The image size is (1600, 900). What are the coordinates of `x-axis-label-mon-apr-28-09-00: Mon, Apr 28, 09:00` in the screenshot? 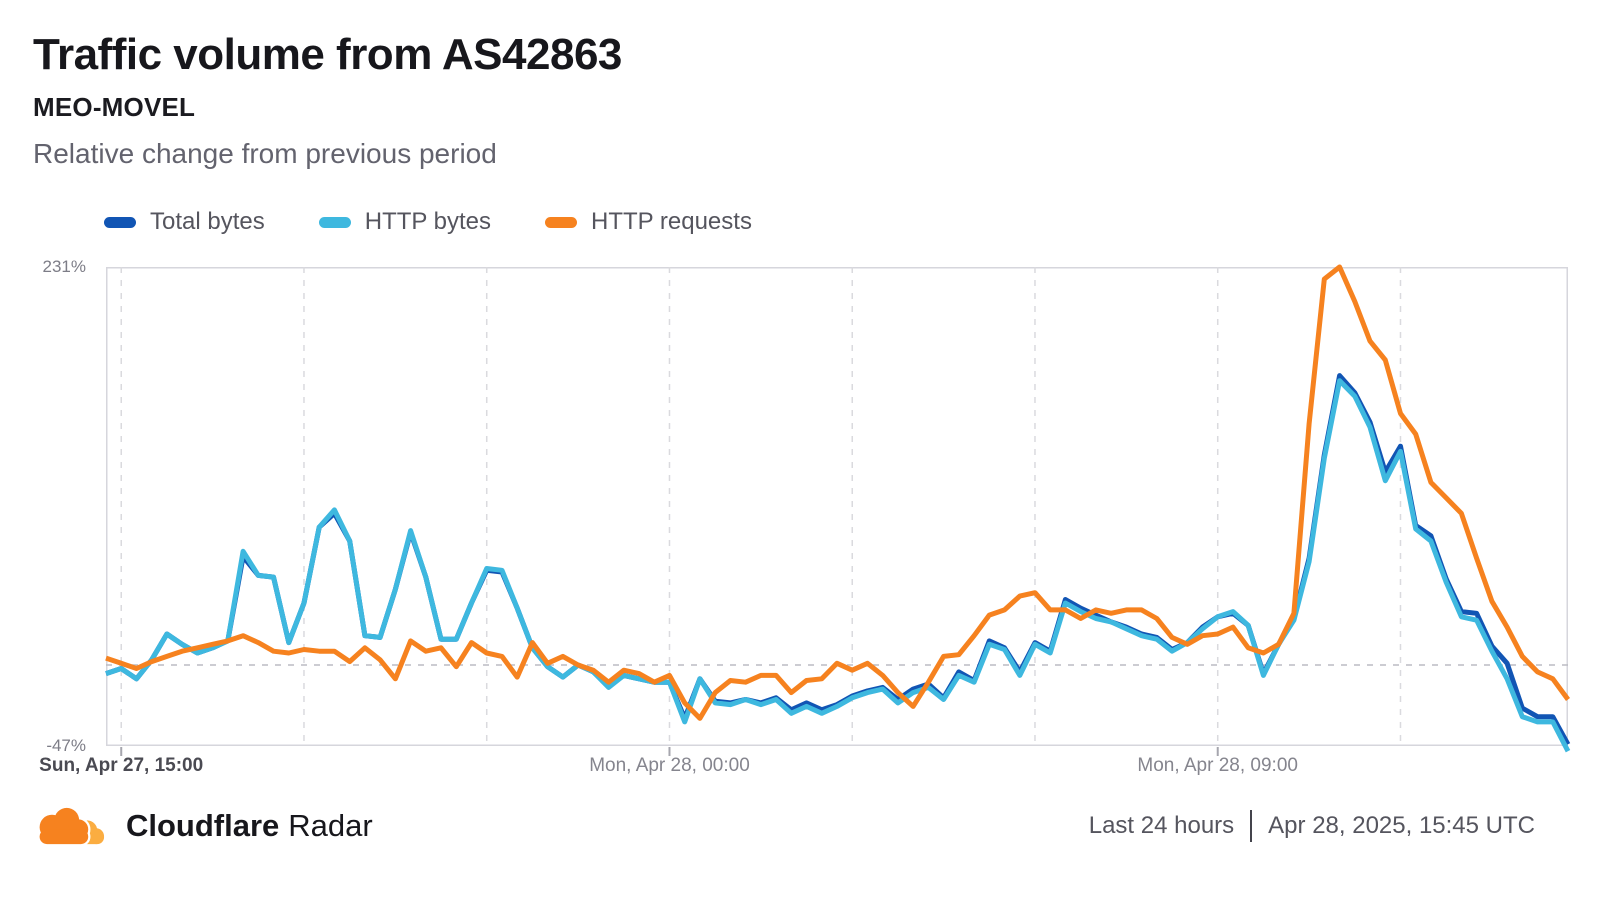 It's located at (1217, 765).